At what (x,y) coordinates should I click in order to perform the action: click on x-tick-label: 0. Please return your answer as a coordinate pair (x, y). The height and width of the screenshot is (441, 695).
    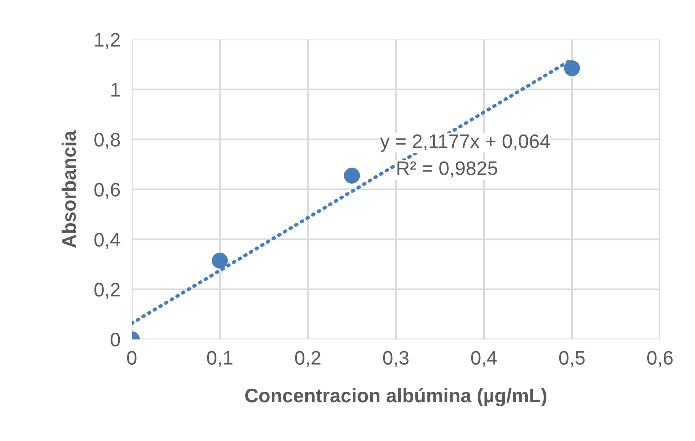
    Looking at the image, I should click on (132, 358).